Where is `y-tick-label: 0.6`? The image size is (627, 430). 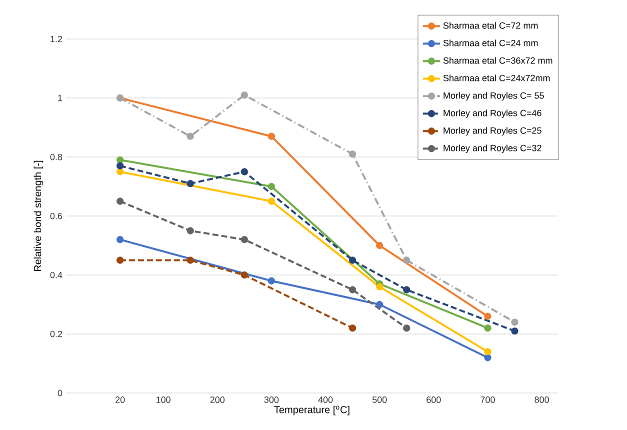
y-tick-label: 0.6 is located at coordinates (56, 216).